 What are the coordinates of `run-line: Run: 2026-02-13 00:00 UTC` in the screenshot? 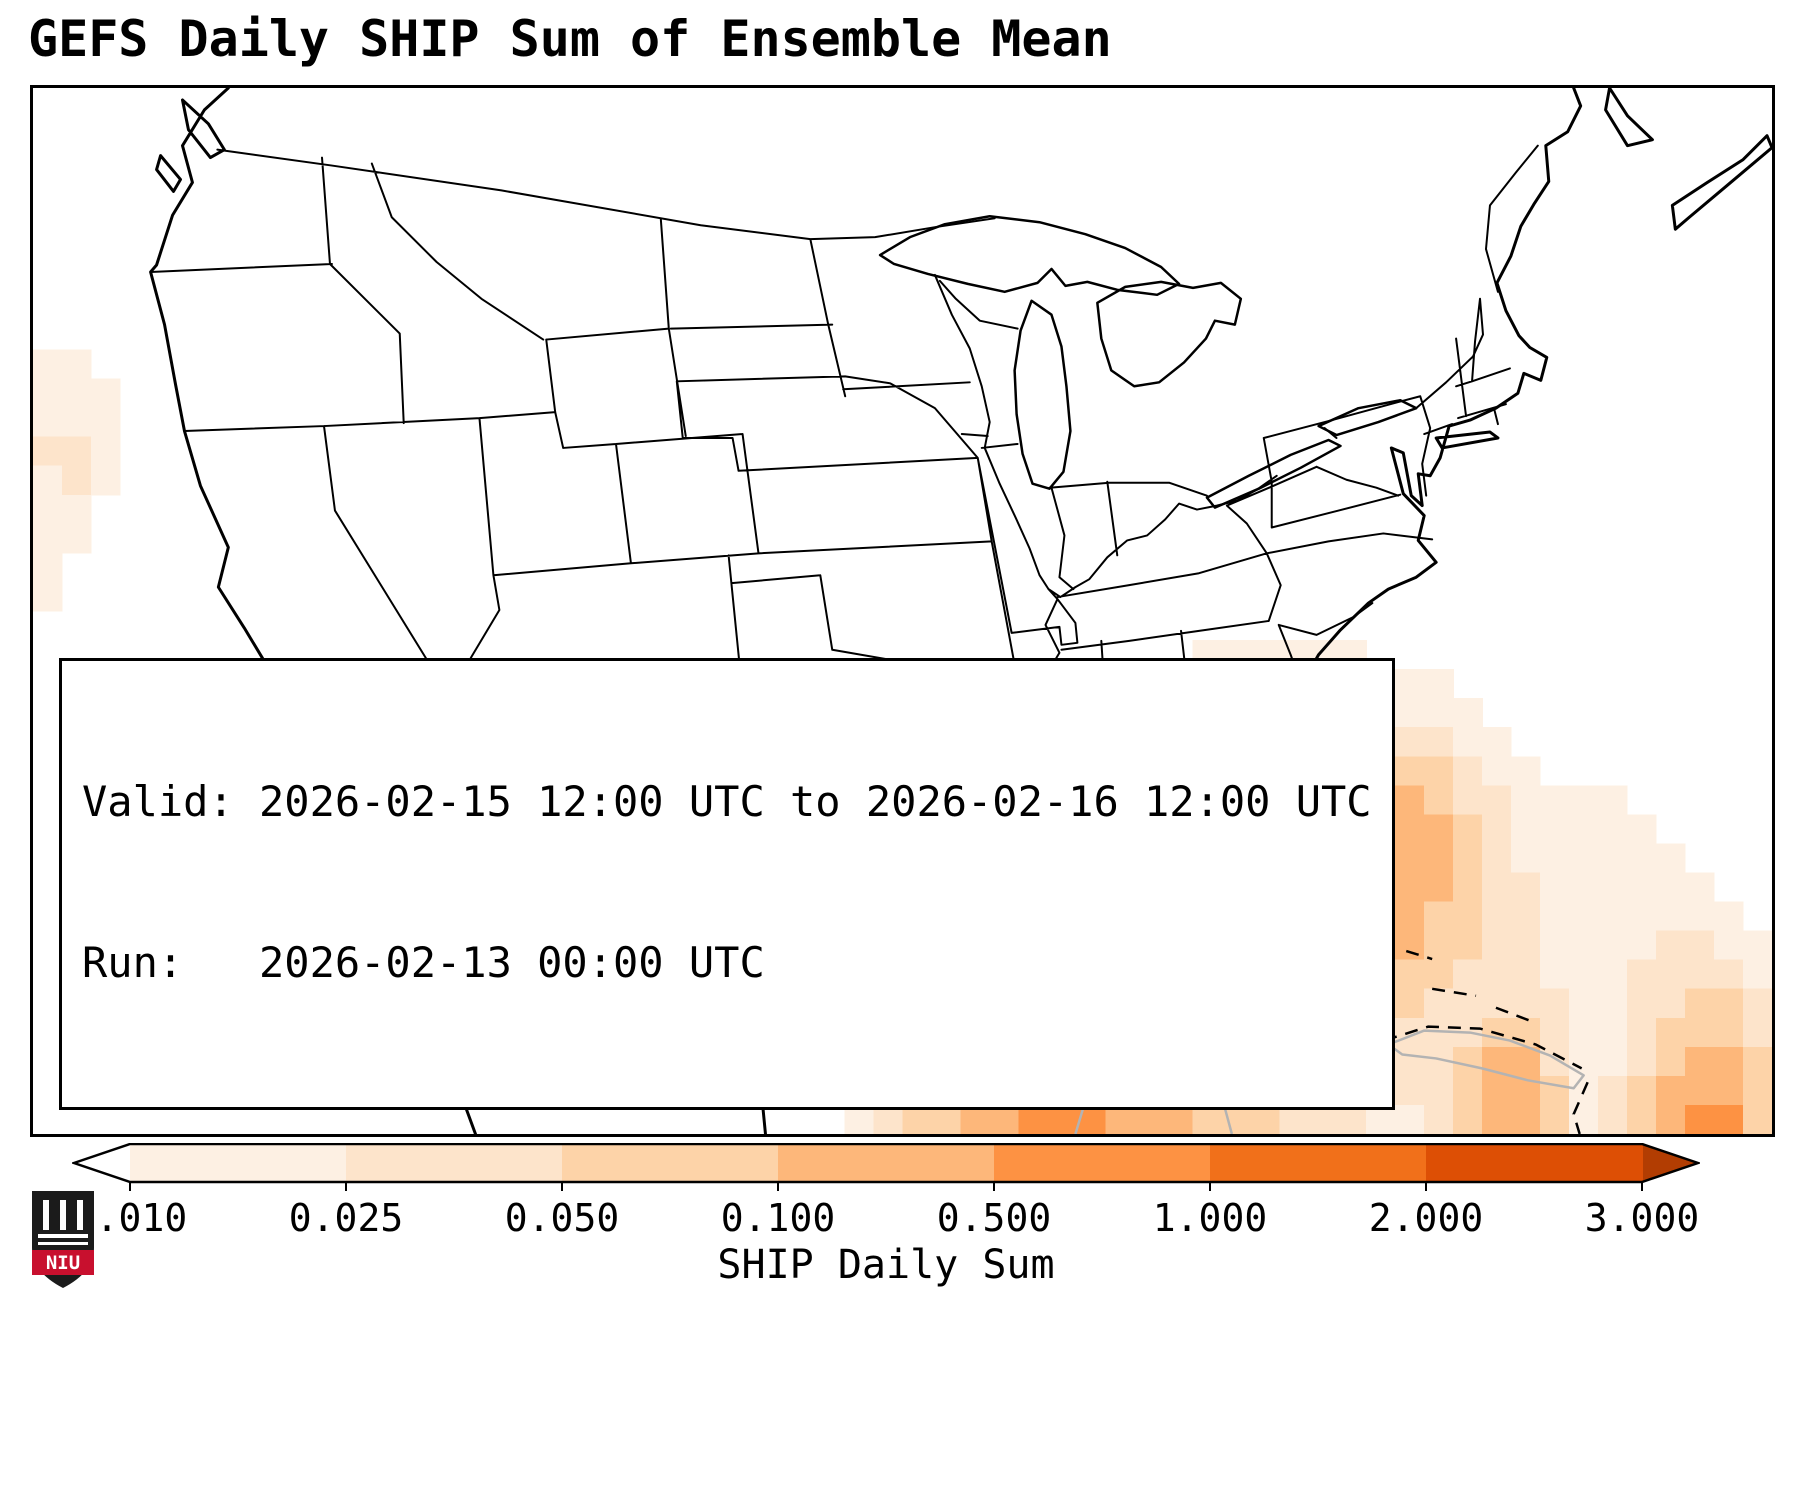 It's located at (423, 962).